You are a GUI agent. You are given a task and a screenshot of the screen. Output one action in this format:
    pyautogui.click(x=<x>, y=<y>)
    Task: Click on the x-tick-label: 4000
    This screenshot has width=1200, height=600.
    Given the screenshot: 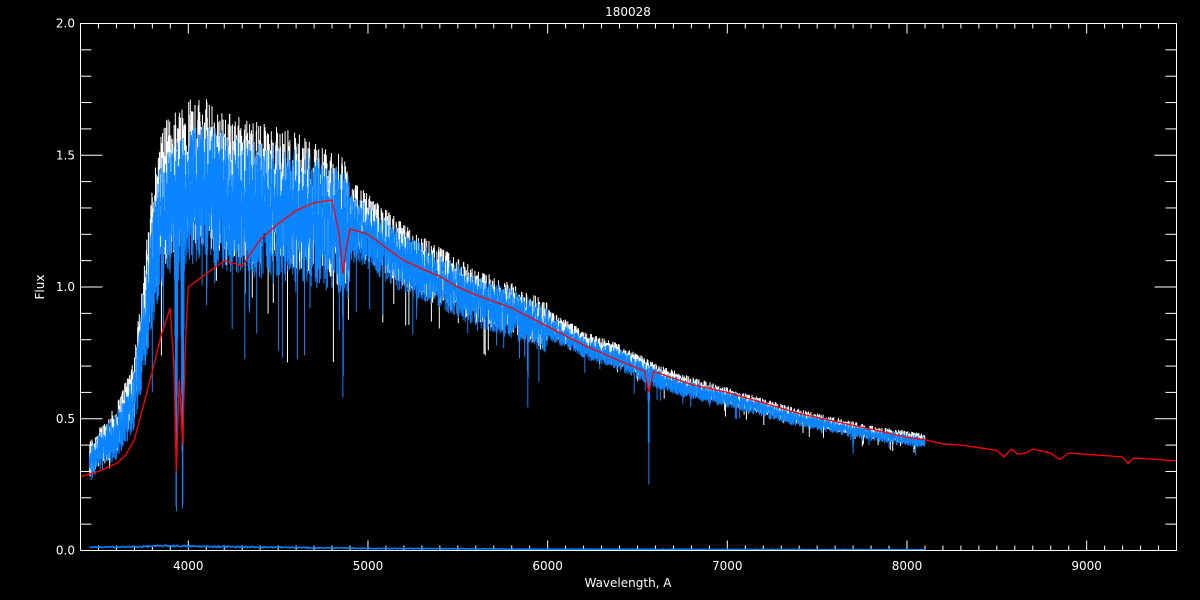 What is the action you would take?
    pyautogui.click(x=188, y=566)
    